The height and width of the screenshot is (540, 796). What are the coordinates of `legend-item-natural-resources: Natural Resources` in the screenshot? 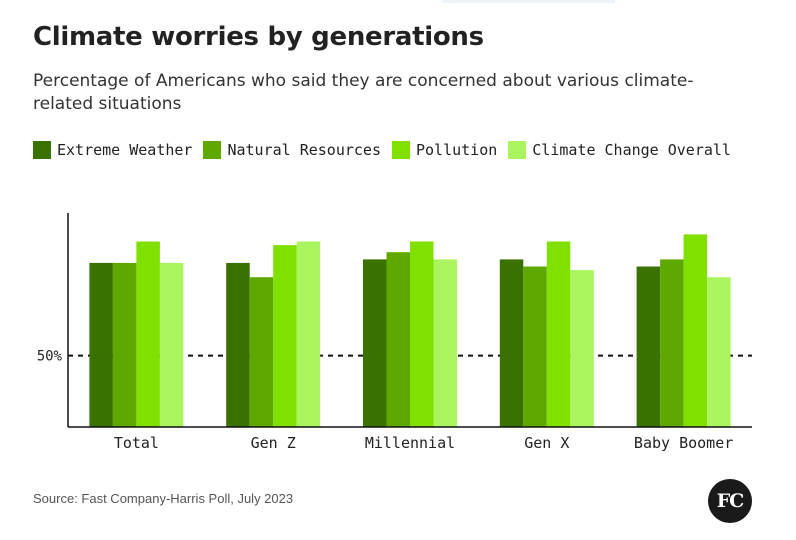 It's located at (292, 150).